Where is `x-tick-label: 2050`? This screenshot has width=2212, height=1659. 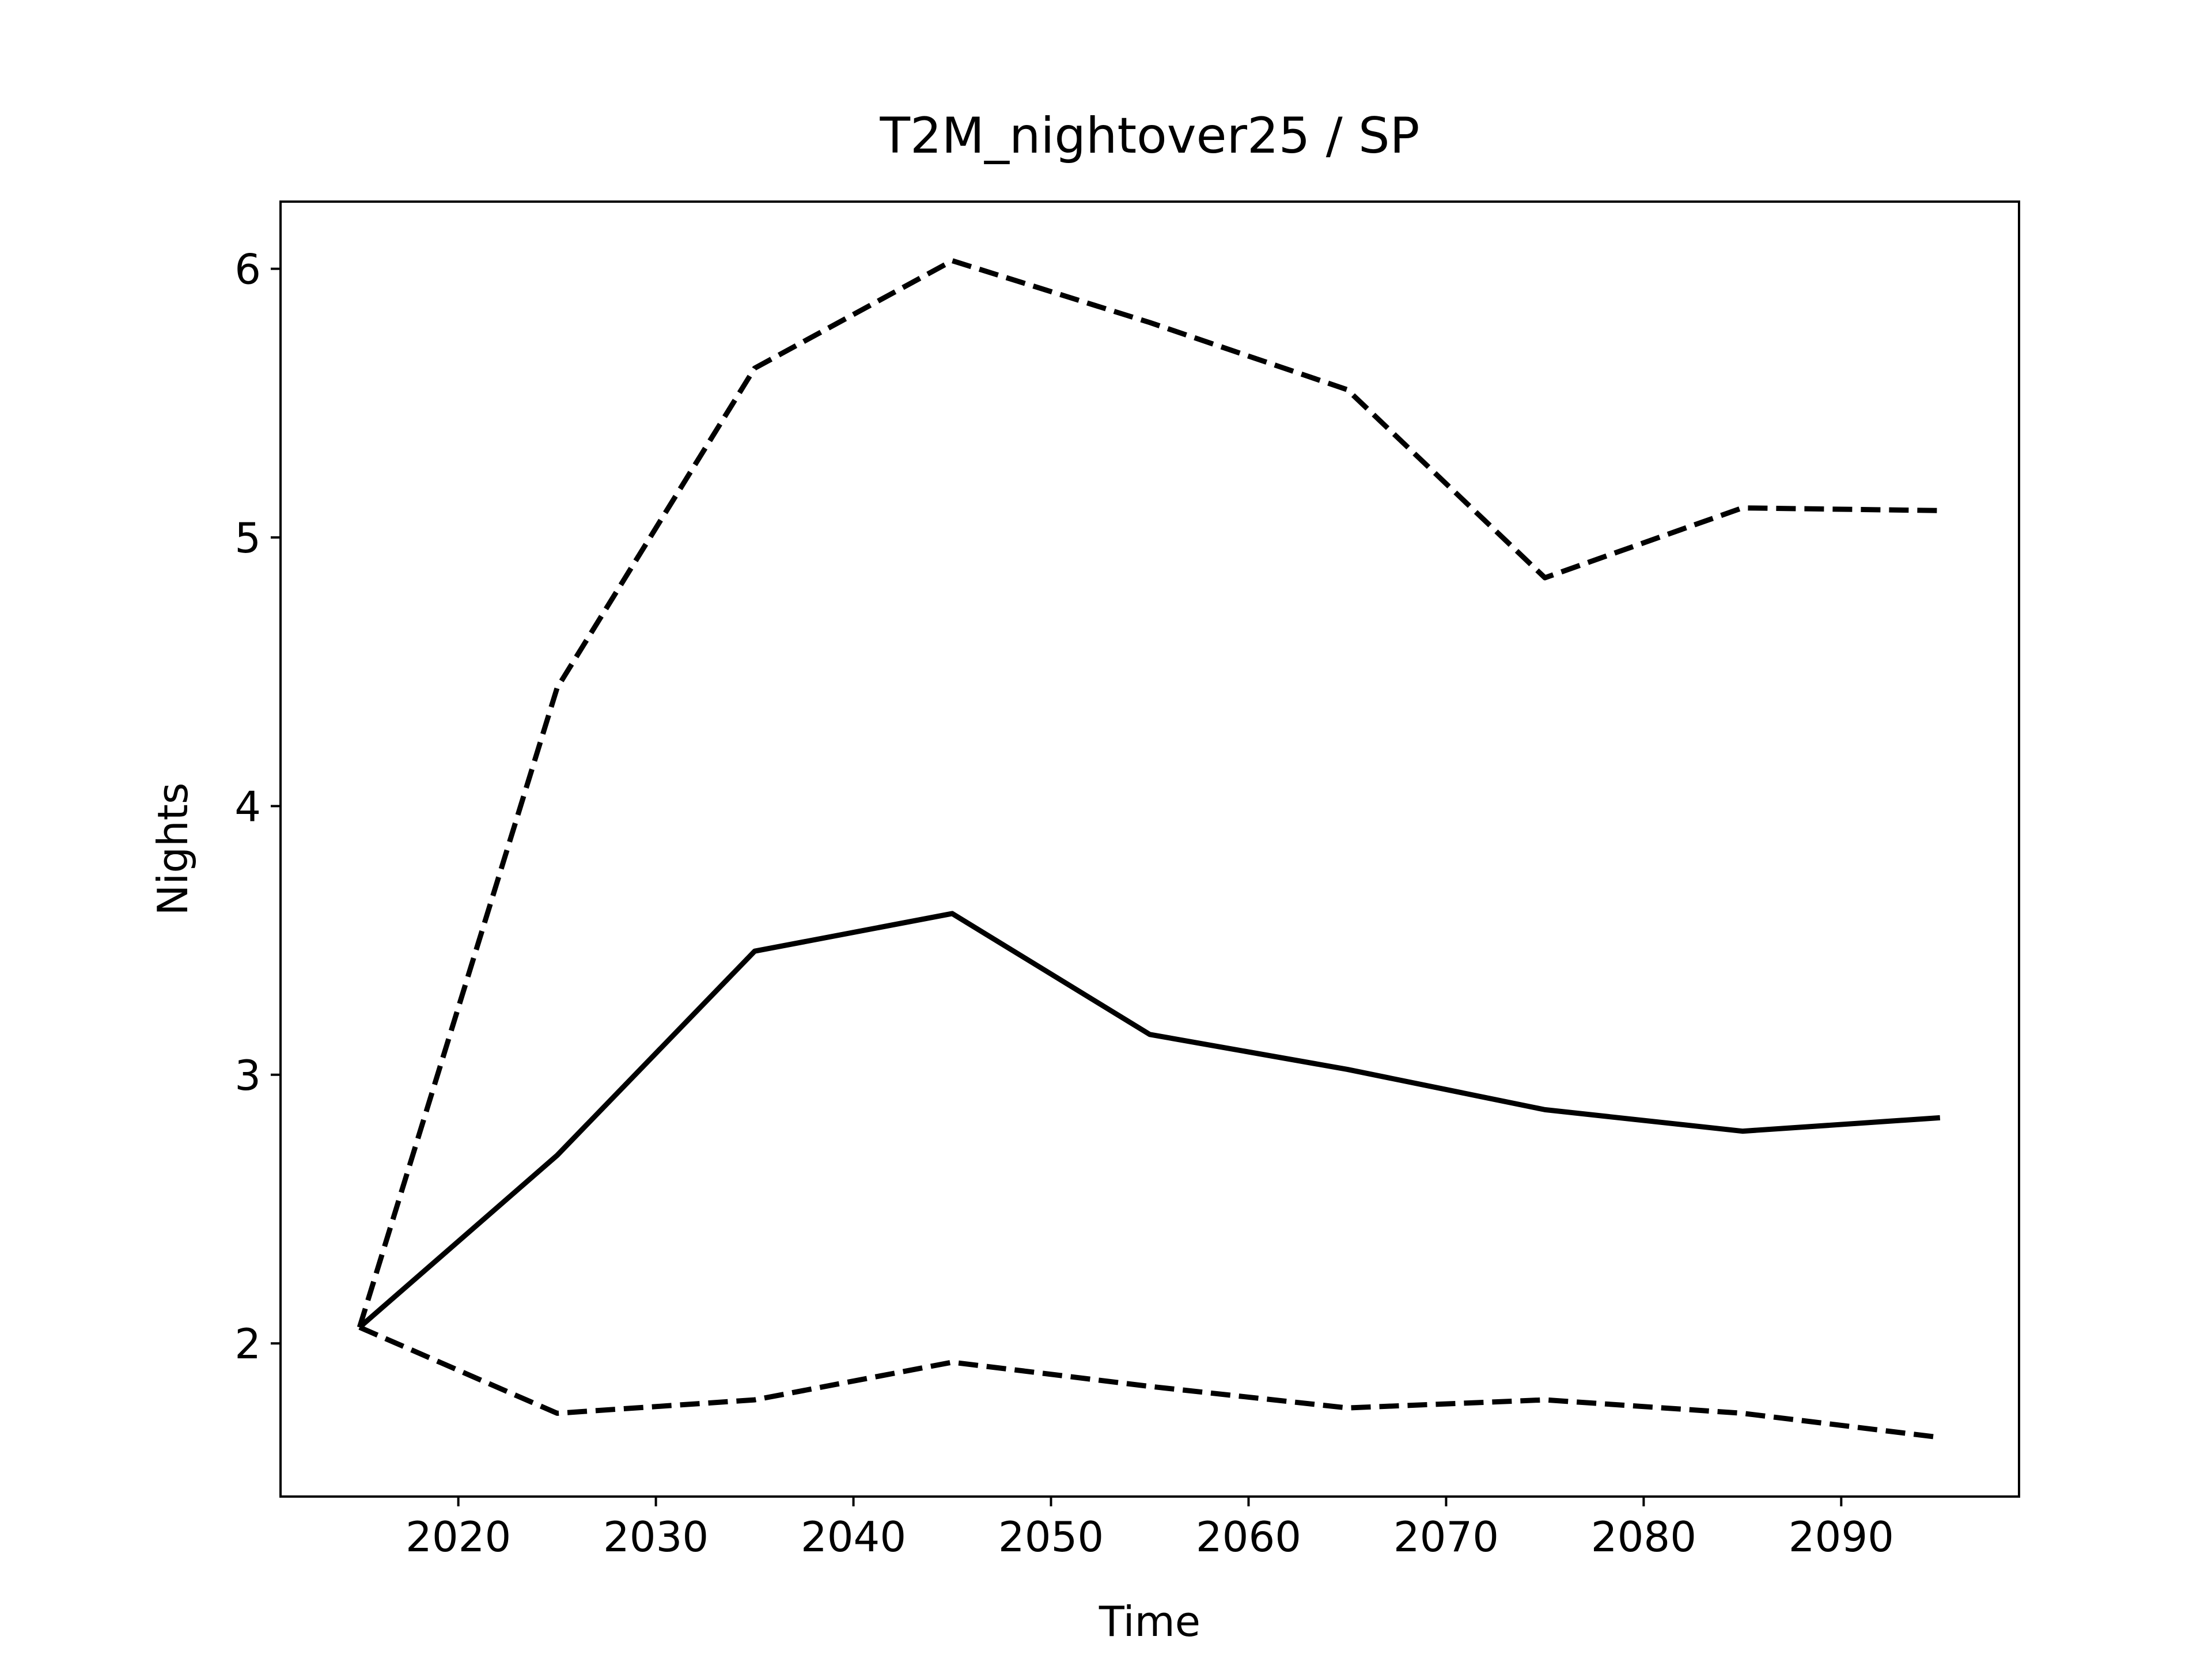
x-tick-label: 2050 is located at coordinates (1051, 1537).